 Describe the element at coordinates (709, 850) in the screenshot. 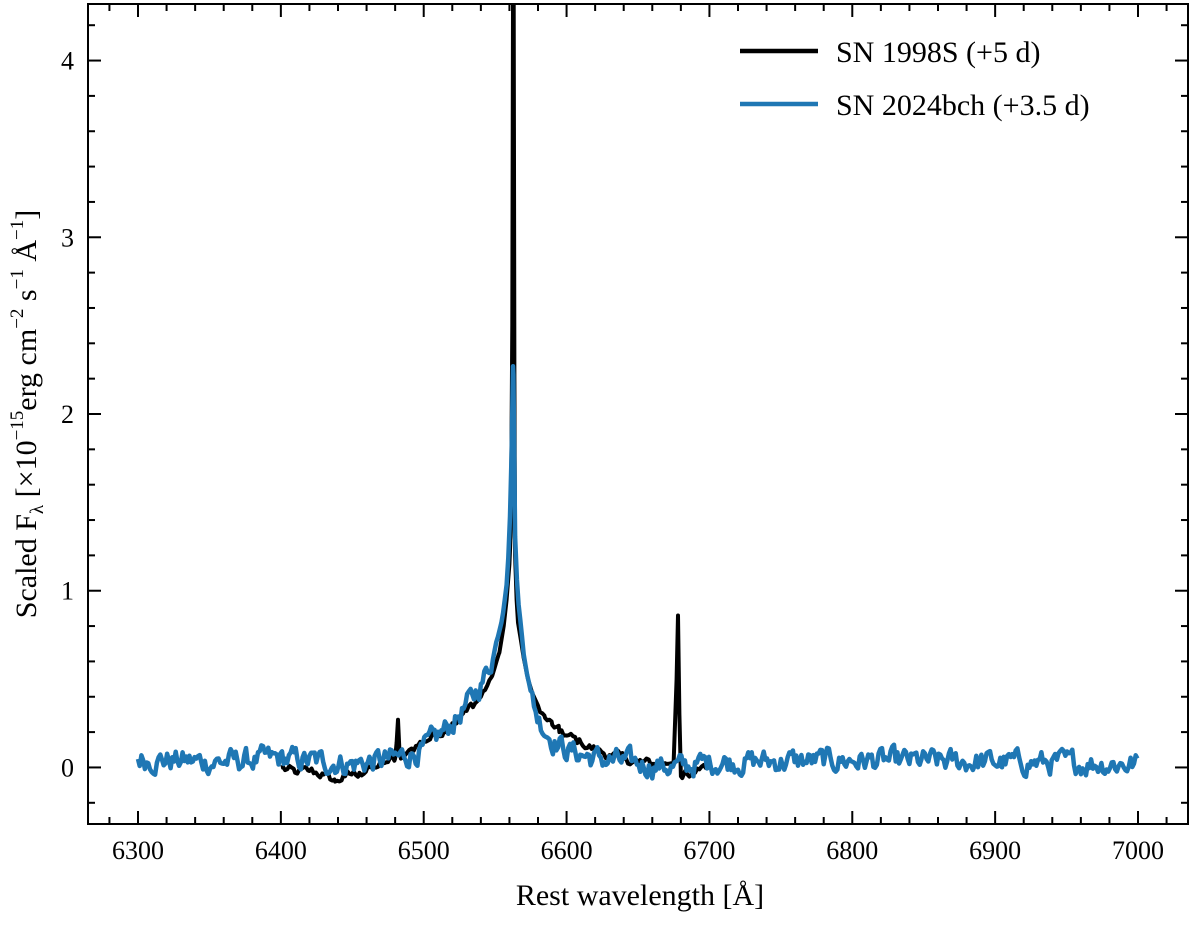

I see `x-tick-label: 6700` at that location.